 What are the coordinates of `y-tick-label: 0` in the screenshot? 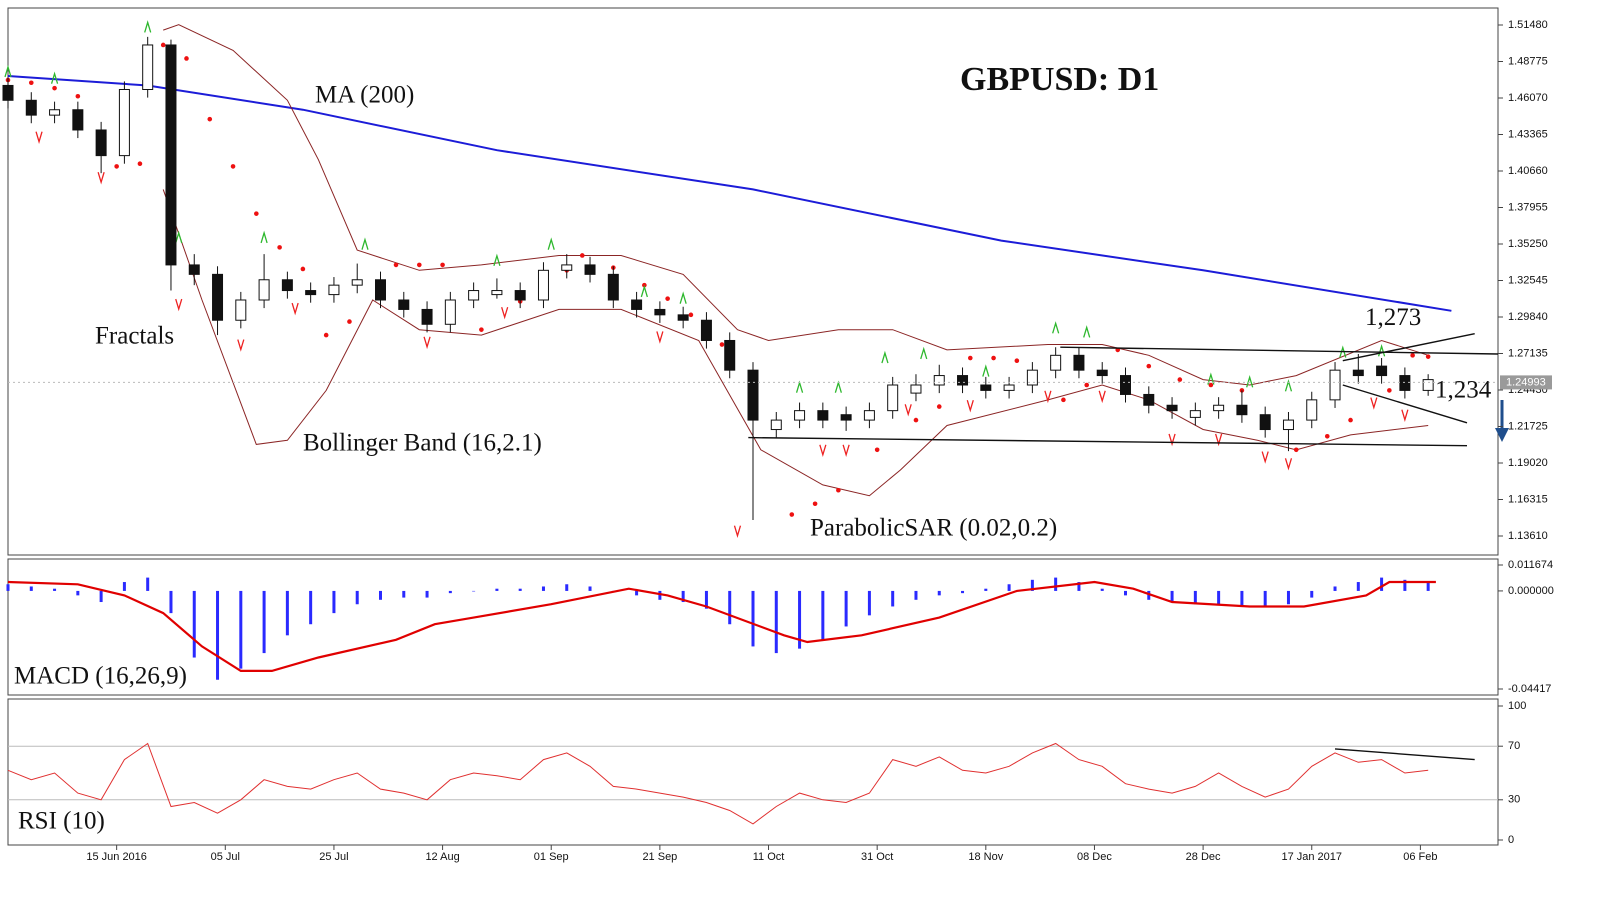 It's located at (1511, 840).